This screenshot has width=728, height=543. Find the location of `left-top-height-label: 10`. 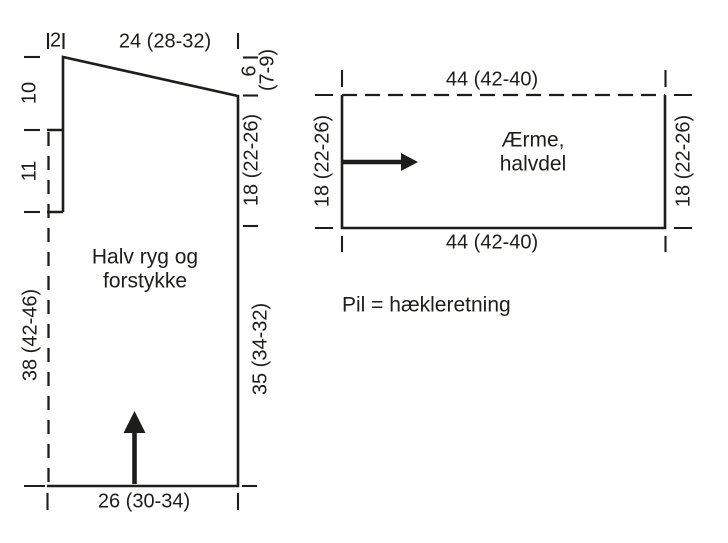

left-top-height-label: 10 is located at coordinates (29, 93).